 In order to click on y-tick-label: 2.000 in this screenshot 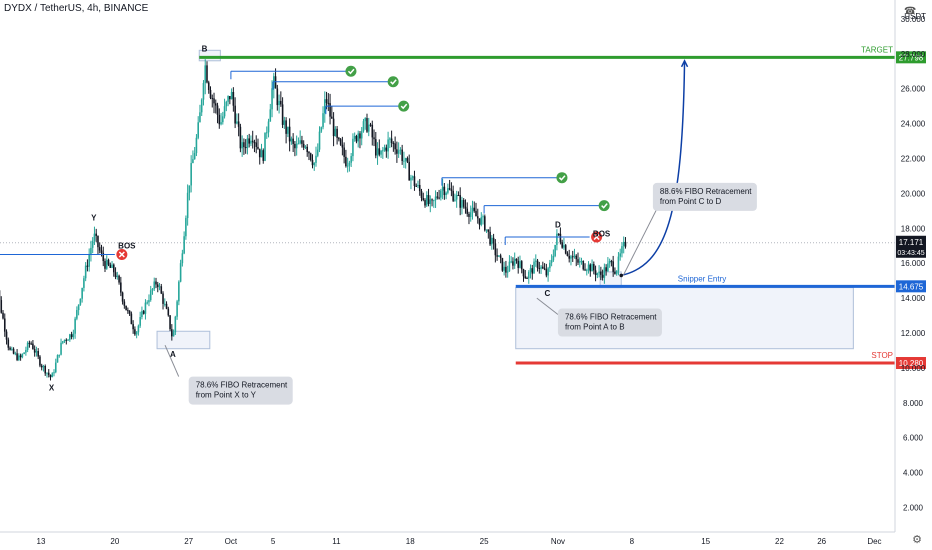, I will do `click(913, 508)`.